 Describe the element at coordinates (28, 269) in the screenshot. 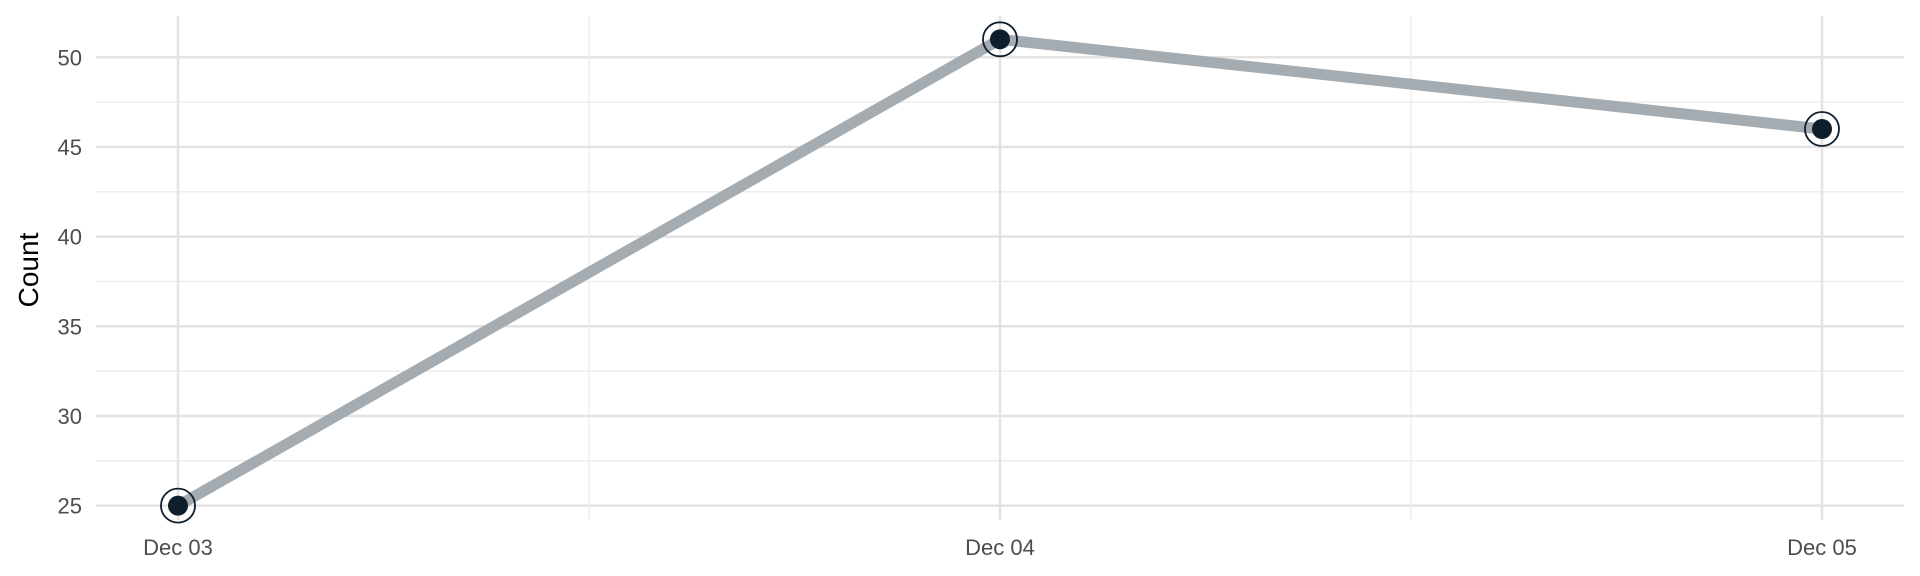

I see `y-axis-title: Count` at that location.